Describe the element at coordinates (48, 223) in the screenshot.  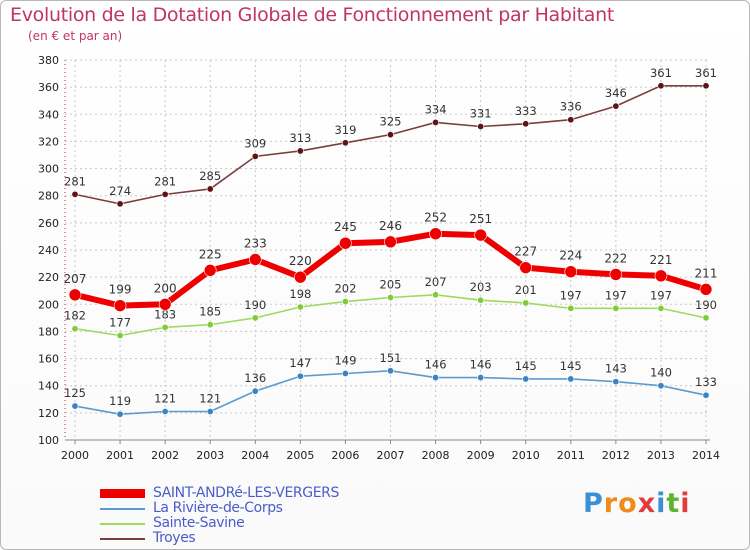
I see `y-tick-label: 260` at that location.